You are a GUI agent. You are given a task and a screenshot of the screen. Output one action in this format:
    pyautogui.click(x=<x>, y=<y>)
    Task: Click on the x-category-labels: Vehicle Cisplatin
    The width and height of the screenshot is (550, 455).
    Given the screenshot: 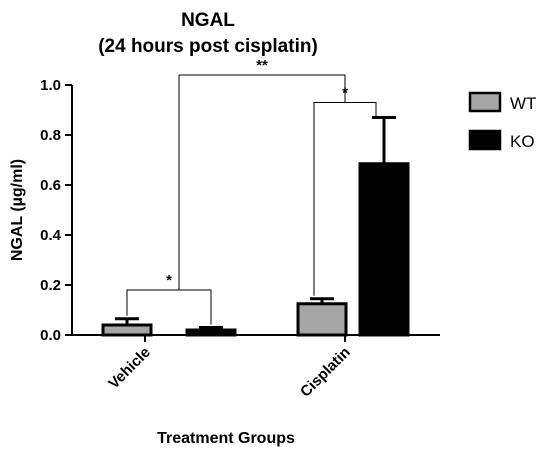 What is the action you would take?
    pyautogui.click(x=229, y=368)
    